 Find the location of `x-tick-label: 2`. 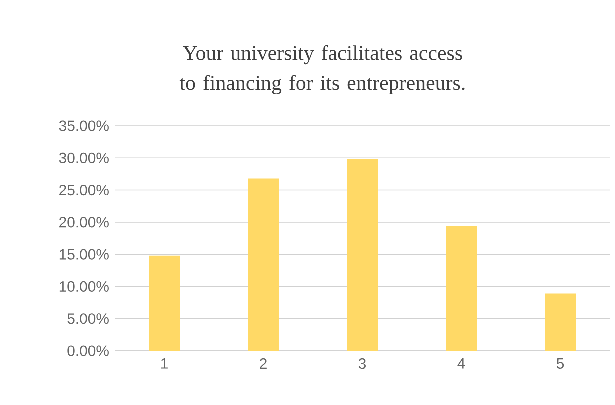

x-tick-label: 2 is located at coordinates (263, 363).